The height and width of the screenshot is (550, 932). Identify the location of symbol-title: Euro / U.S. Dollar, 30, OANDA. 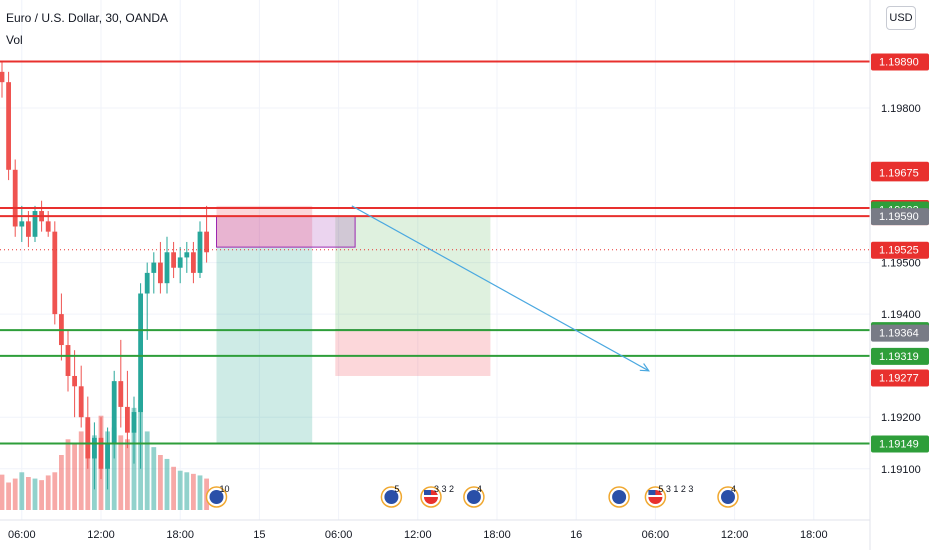
(87, 18).